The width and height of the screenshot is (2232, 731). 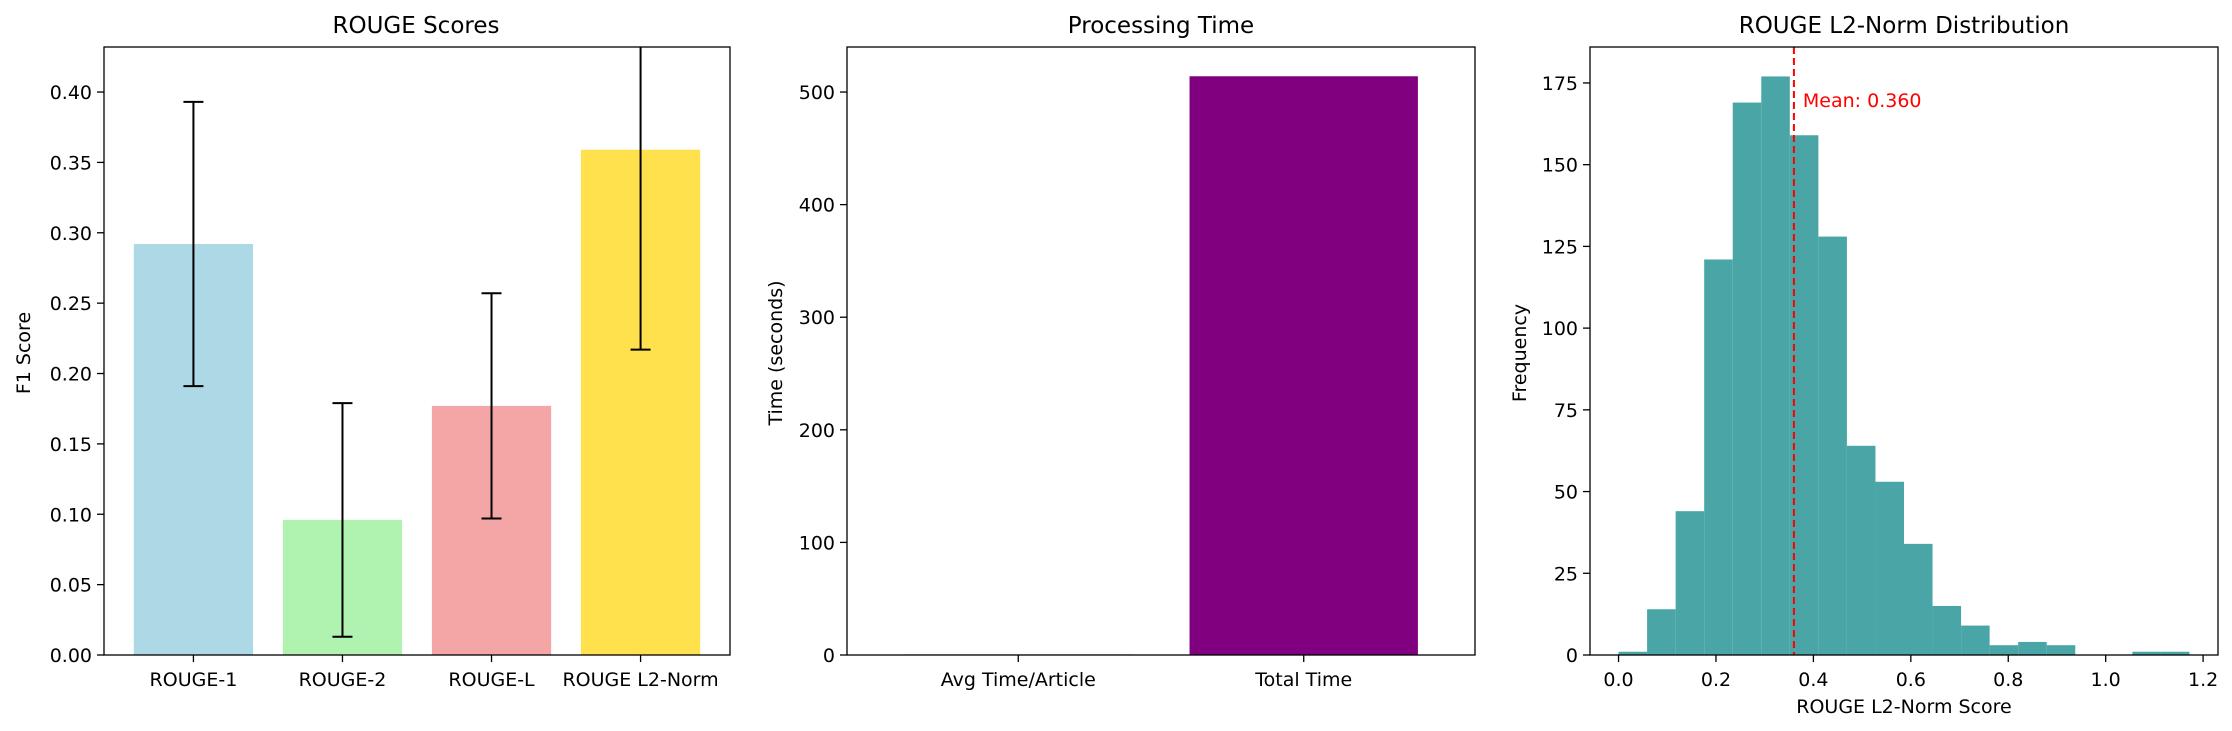 What do you see at coordinates (71, 163) in the screenshot?
I see `y-tick-label: 0.35` at bounding box center [71, 163].